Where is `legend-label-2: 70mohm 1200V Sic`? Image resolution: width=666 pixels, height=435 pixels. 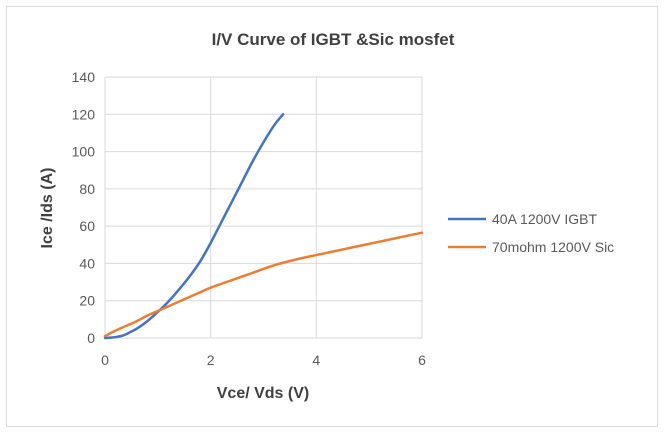
legend-label-2: 70mohm 1200V Sic is located at coordinates (553, 247).